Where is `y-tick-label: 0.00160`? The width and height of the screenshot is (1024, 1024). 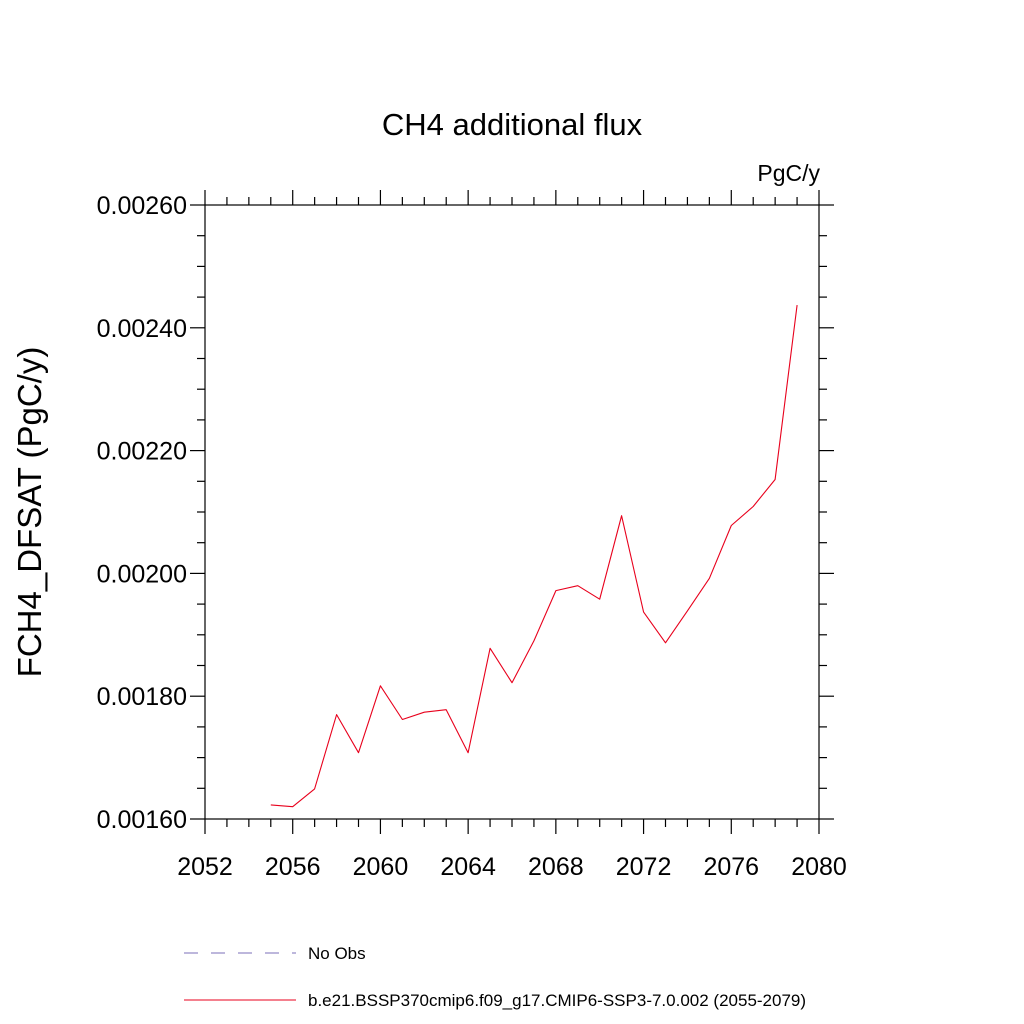 y-tick-label: 0.00160 is located at coordinates (142, 820).